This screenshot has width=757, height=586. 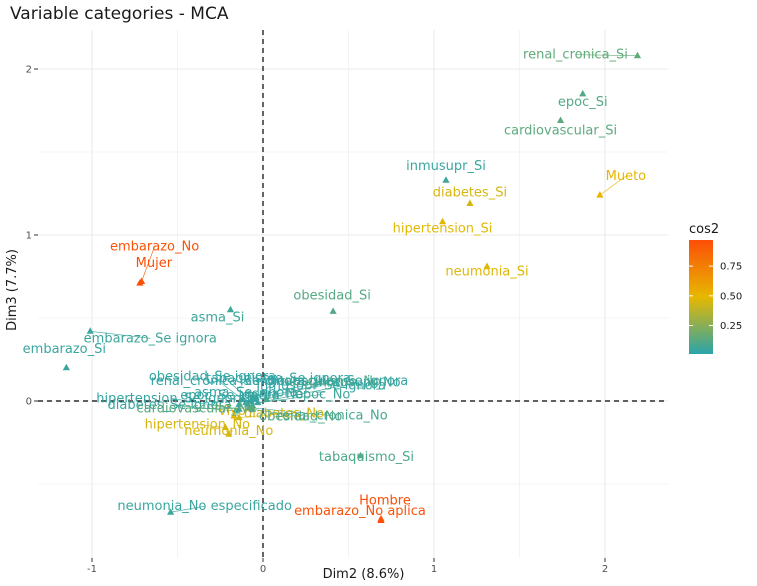 I want to click on x-tick-label: 0, so click(x=263, y=569).